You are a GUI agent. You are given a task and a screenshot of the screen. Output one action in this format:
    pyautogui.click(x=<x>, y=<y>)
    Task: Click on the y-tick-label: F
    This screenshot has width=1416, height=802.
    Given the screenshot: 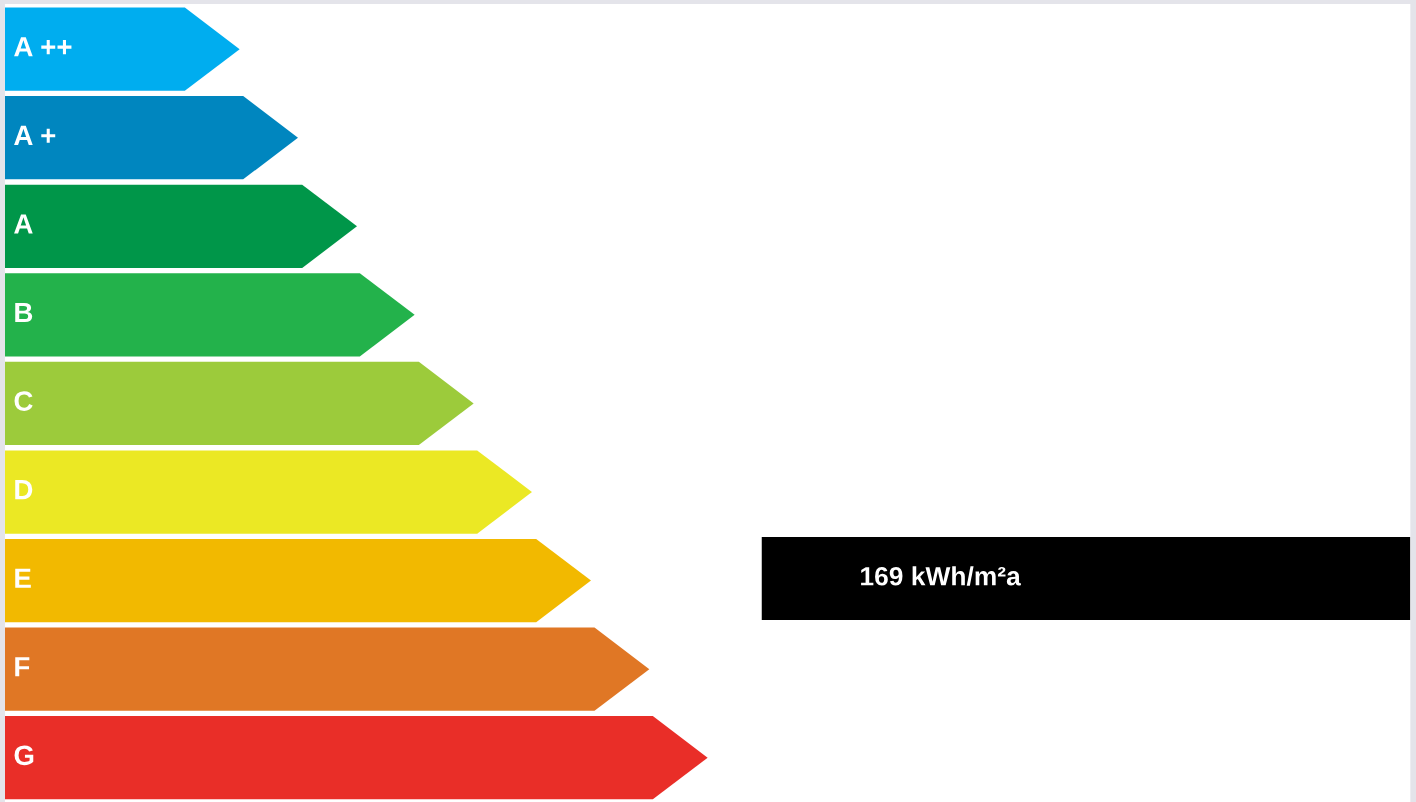 What is the action you would take?
    pyautogui.click(x=22, y=667)
    